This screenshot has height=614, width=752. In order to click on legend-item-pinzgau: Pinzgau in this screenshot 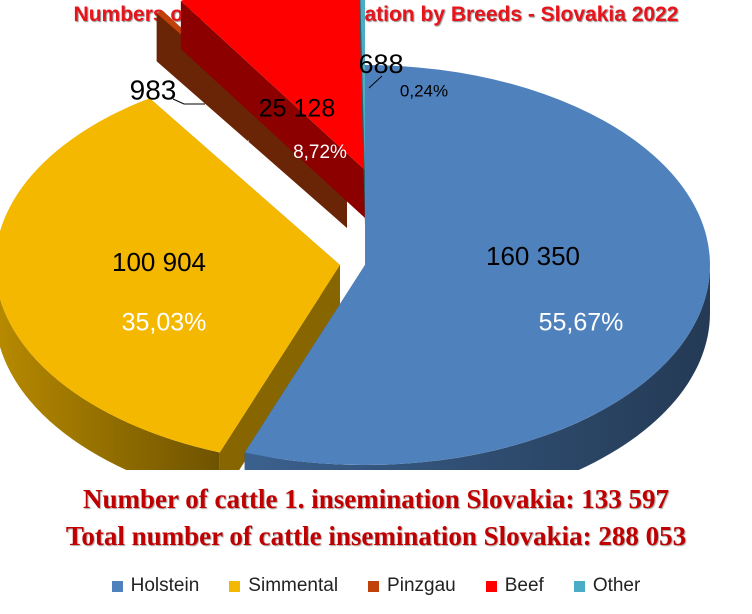, I will do `click(412, 586)`.